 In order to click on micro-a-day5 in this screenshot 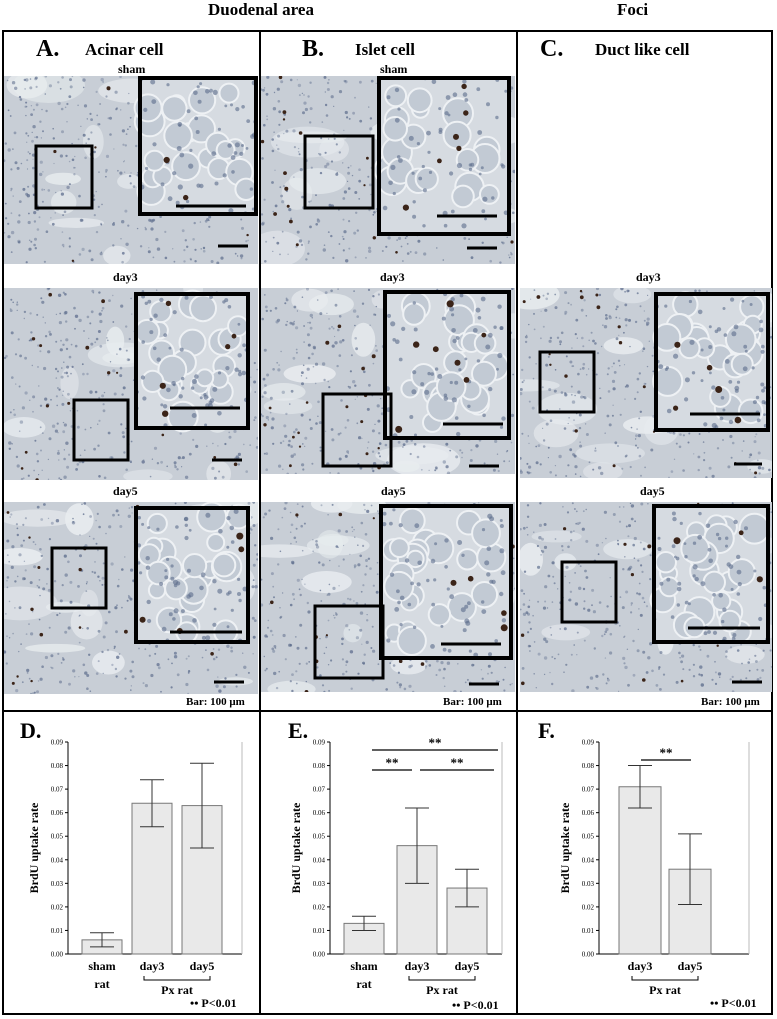, I will do `click(131, 598)`.